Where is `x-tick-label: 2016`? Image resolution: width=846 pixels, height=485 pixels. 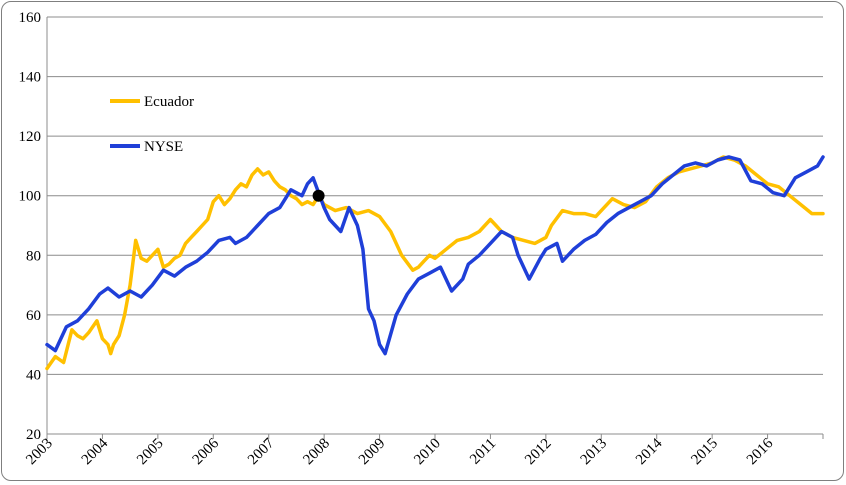
x-tick-label: 2016 is located at coordinates (760, 451).